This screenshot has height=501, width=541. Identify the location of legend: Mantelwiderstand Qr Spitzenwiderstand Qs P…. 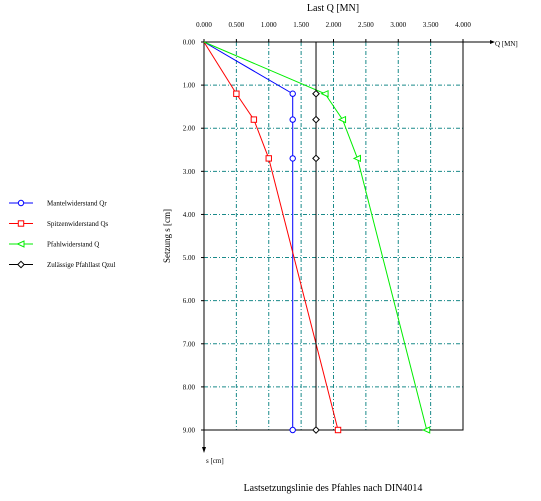
(62, 234).